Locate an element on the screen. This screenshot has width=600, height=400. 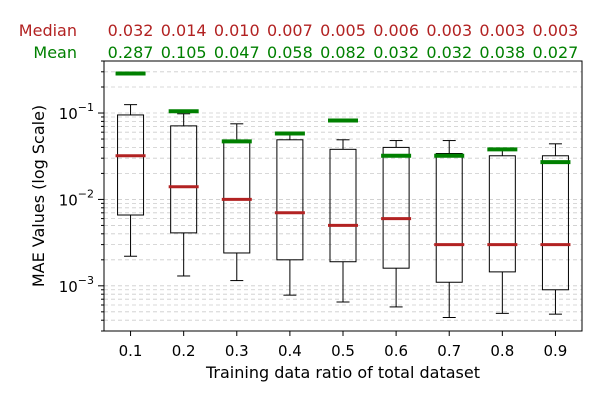
x-tick-label: 0.7 is located at coordinates (449, 351).